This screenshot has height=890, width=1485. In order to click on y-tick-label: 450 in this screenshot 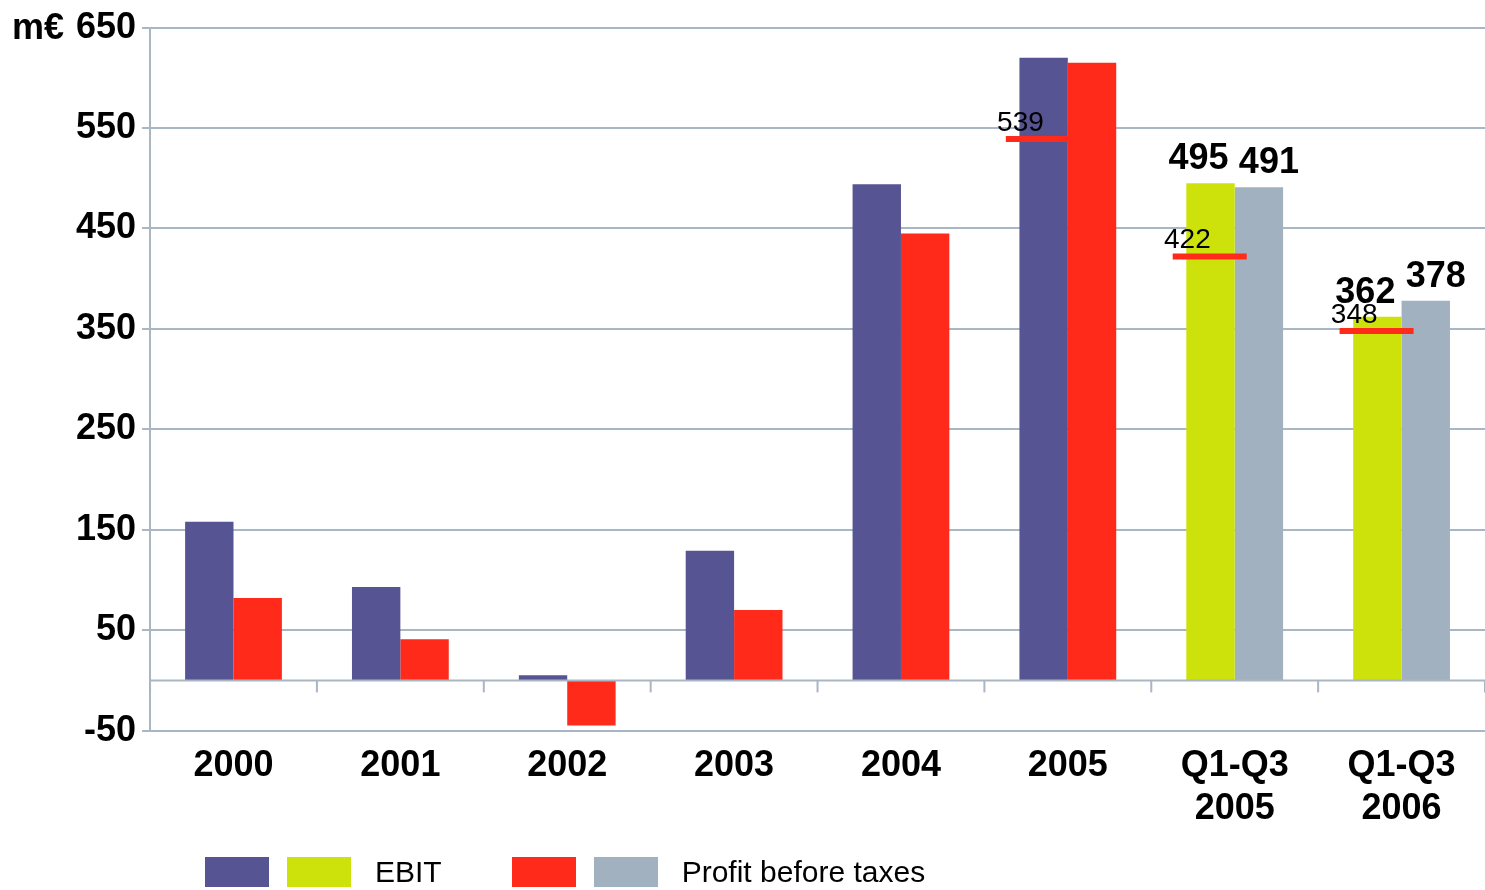, I will do `click(106, 226)`.